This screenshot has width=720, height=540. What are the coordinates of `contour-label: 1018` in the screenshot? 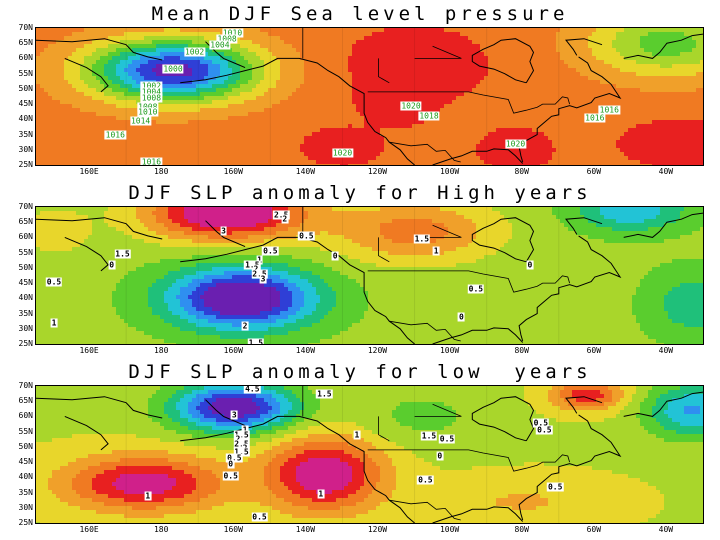 It's located at (429, 116).